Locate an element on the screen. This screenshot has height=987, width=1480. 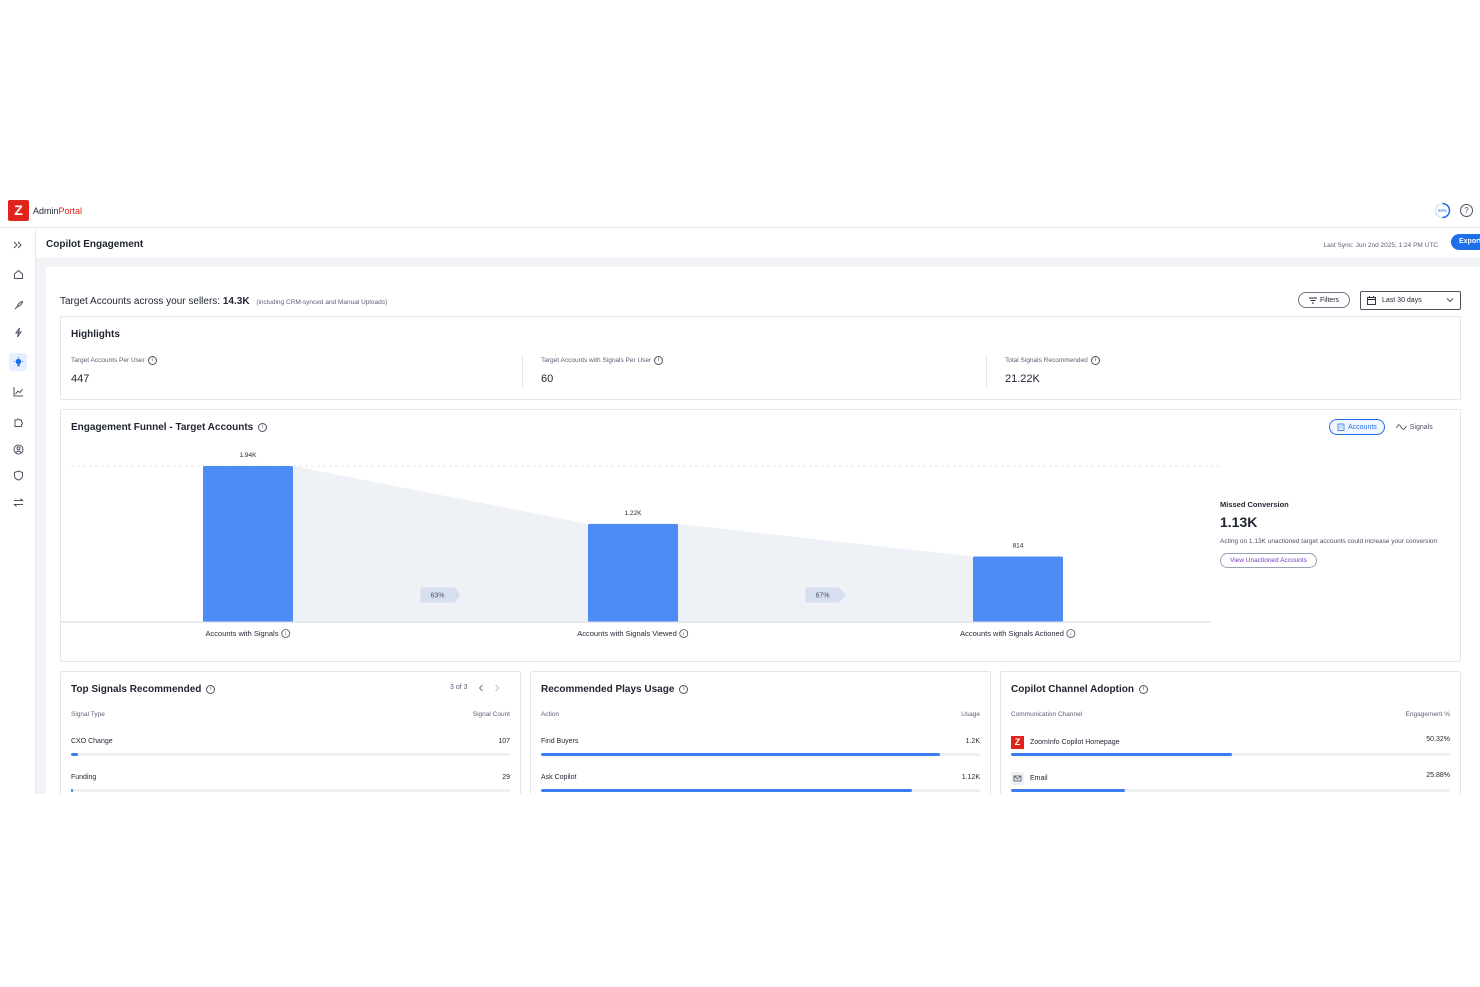
highlights-title-text: Highlights is located at coordinates (95, 334).